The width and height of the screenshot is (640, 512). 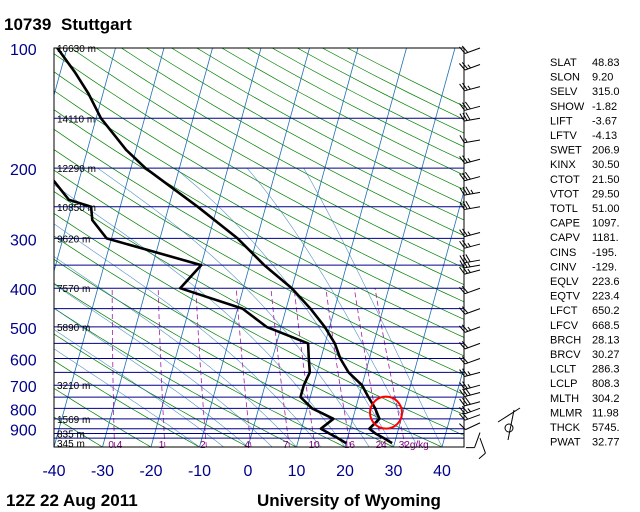 What do you see at coordinates (565, 443) in the screenshot?
I see `index-key-pwat: PWAT` at bounding box center [565, 443].